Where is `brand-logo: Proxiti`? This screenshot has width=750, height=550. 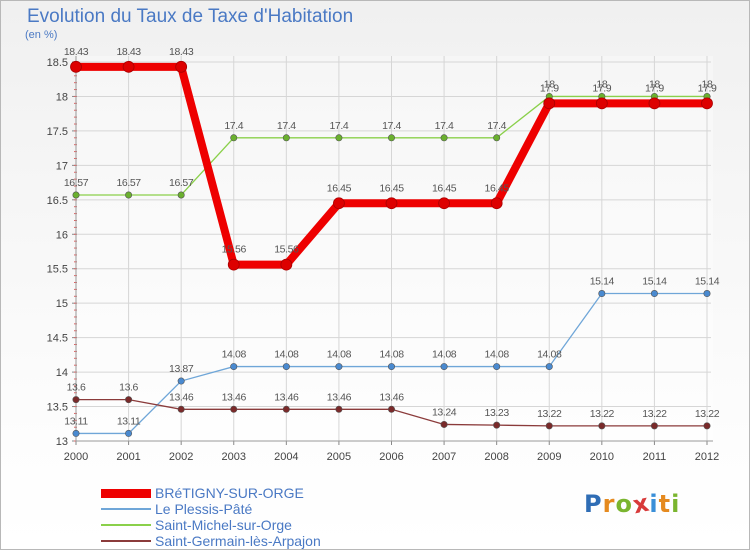
brand-logo: Proxiti is located at coordinates (632, 504).